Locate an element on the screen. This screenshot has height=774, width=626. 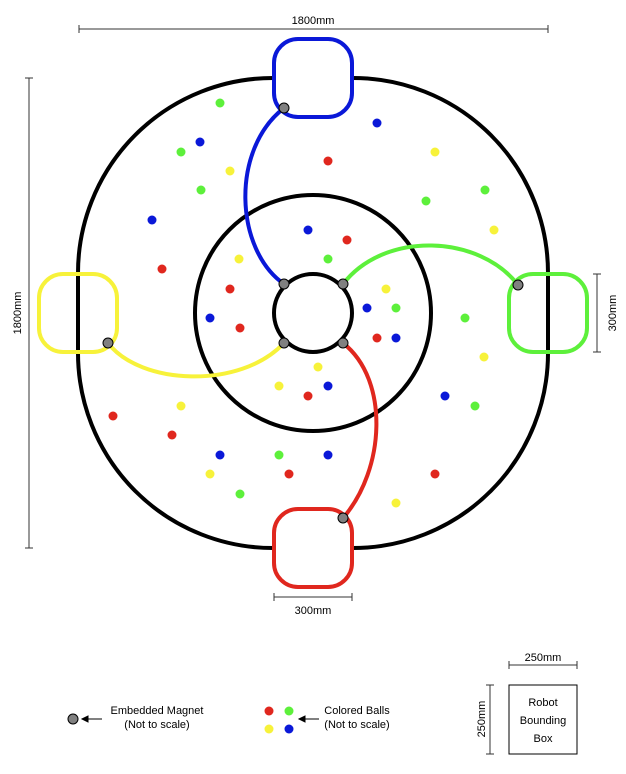
zone-width-dimension-label: 300mm is located at coordinates (313, 611).